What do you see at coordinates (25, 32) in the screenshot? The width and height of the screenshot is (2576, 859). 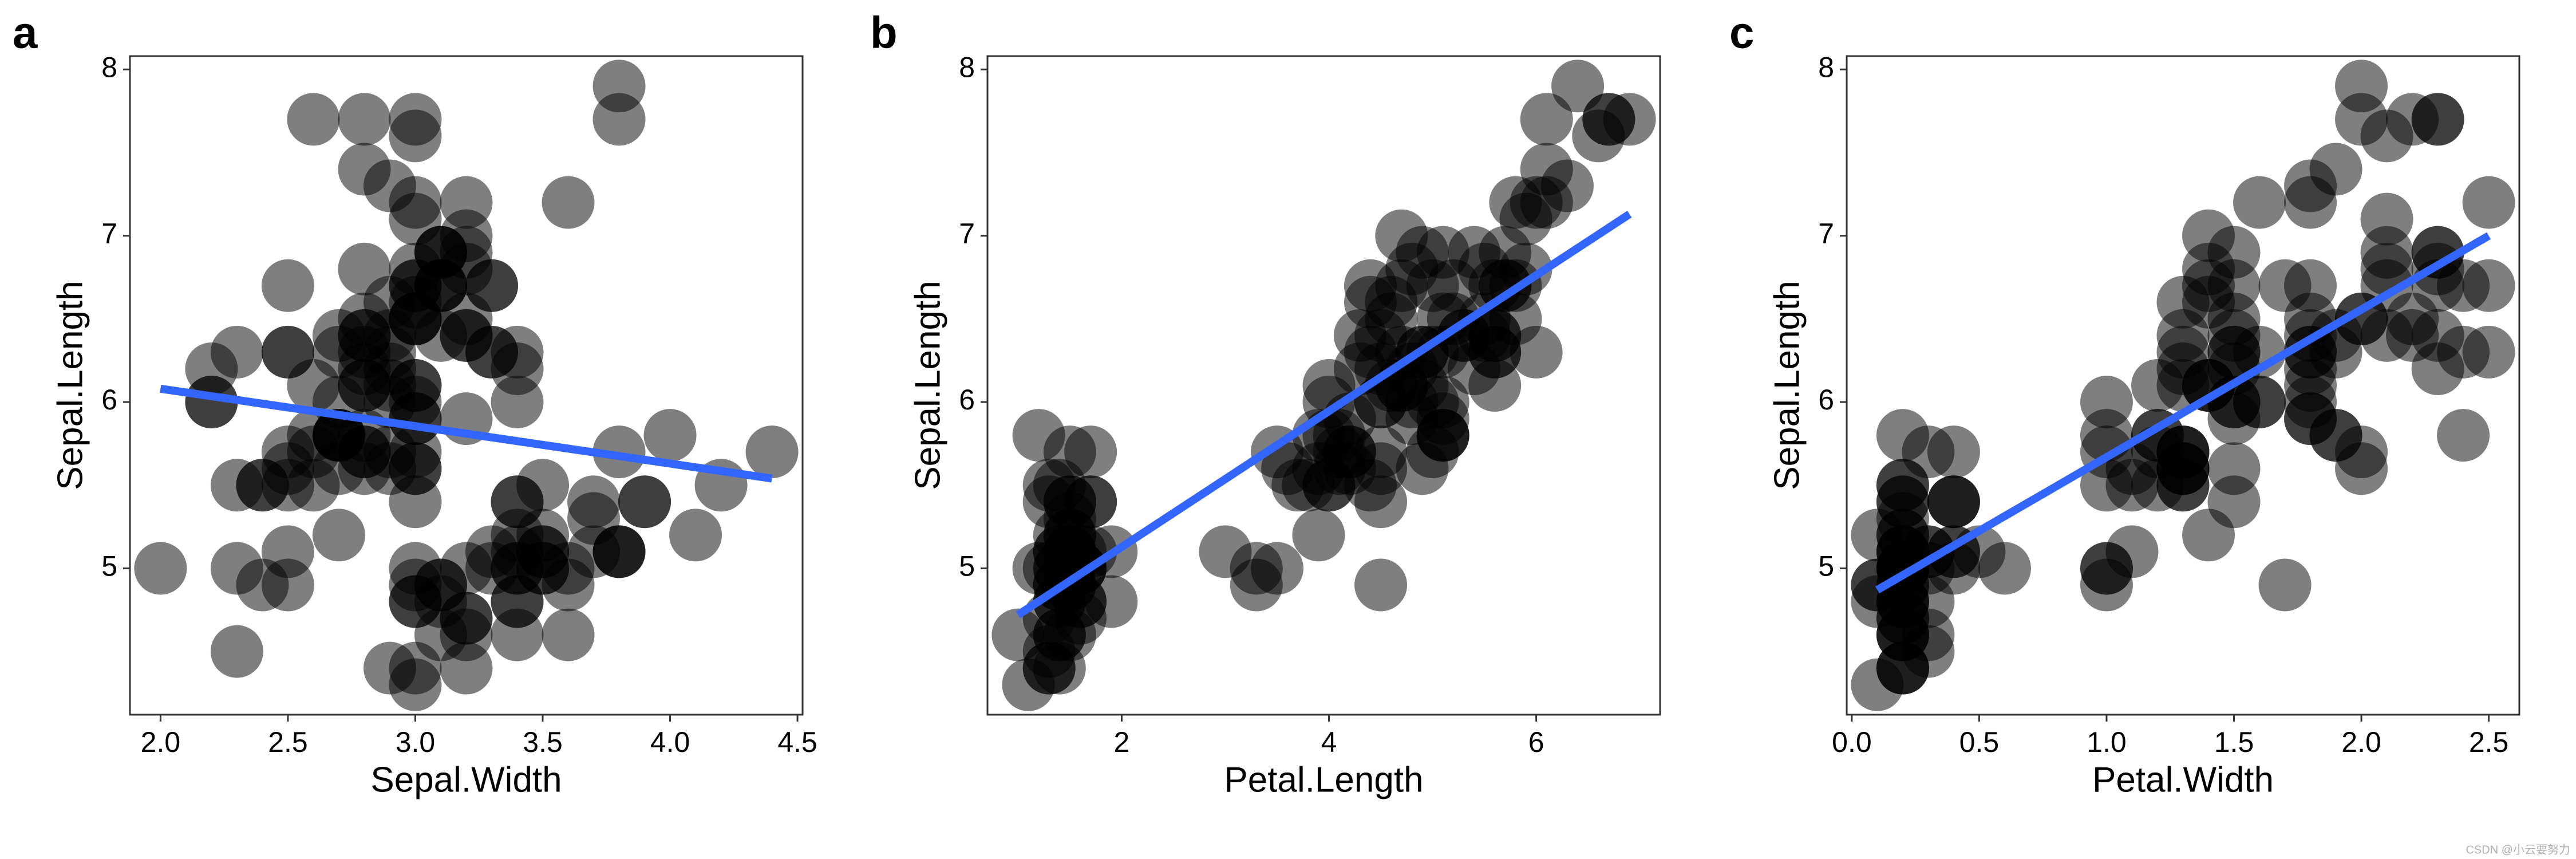 I see `panel-label: a` at bounding box center [25, 32].